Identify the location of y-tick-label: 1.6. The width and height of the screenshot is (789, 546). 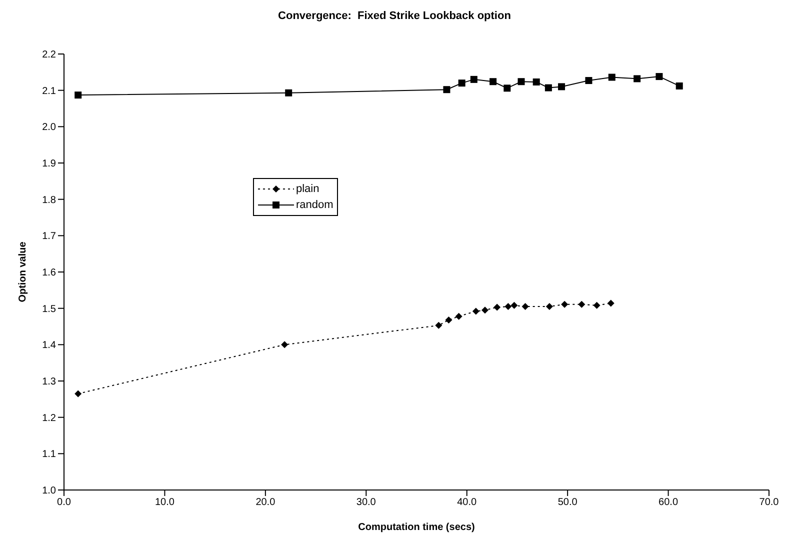
(49, 273).